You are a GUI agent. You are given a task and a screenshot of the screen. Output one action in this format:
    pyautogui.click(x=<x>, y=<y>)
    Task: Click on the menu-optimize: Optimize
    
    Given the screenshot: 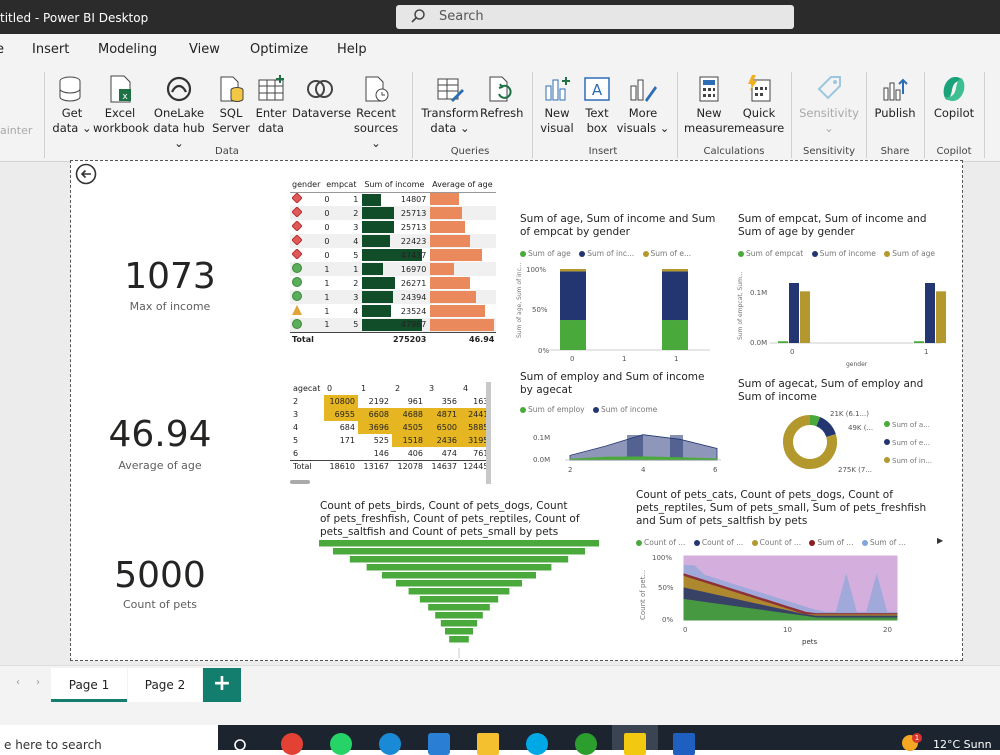 What is the action you would take?
    pyautogui.click(x=279, y=49)
    